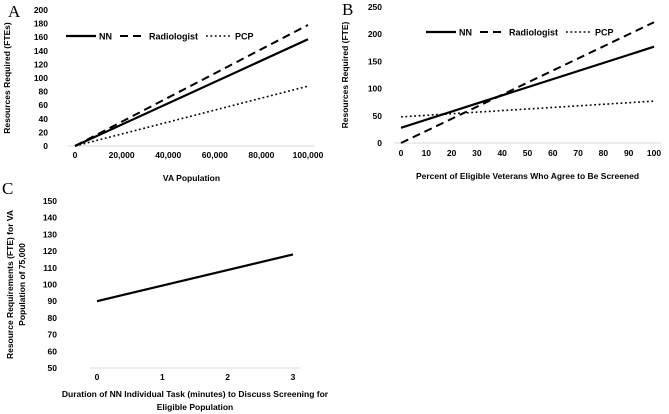 The height and width of the screenshot is (414, 669). What do you see at coordinates (10, 284) in the screenshot?
I see `y-axis-title: Resource Requirements (FTE) for VA` at bounding box center [10, 284].